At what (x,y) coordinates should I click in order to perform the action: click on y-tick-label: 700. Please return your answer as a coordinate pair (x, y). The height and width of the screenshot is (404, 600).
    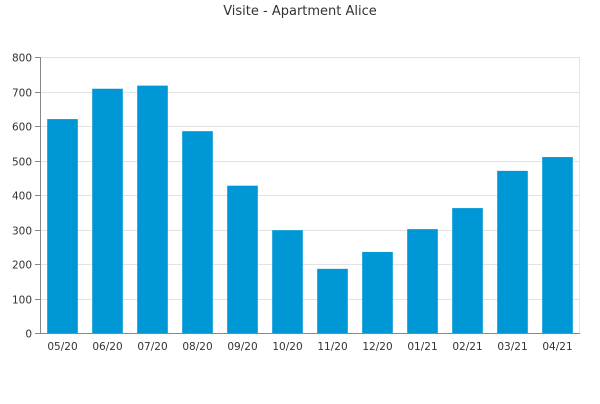
    Looking at the image, I should click on (22, 94).